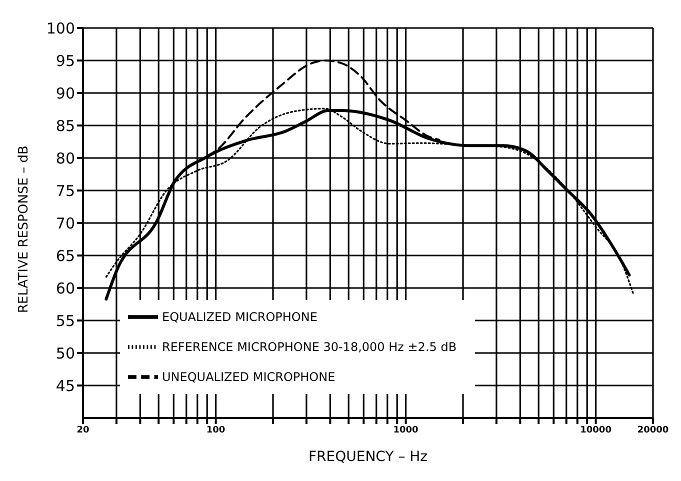  What do you see at coordinates (24, 229) in the screenshot?
I see `y-axis-title: RELATIVE RESPONSE – dB` at bounding box center [24, 229].